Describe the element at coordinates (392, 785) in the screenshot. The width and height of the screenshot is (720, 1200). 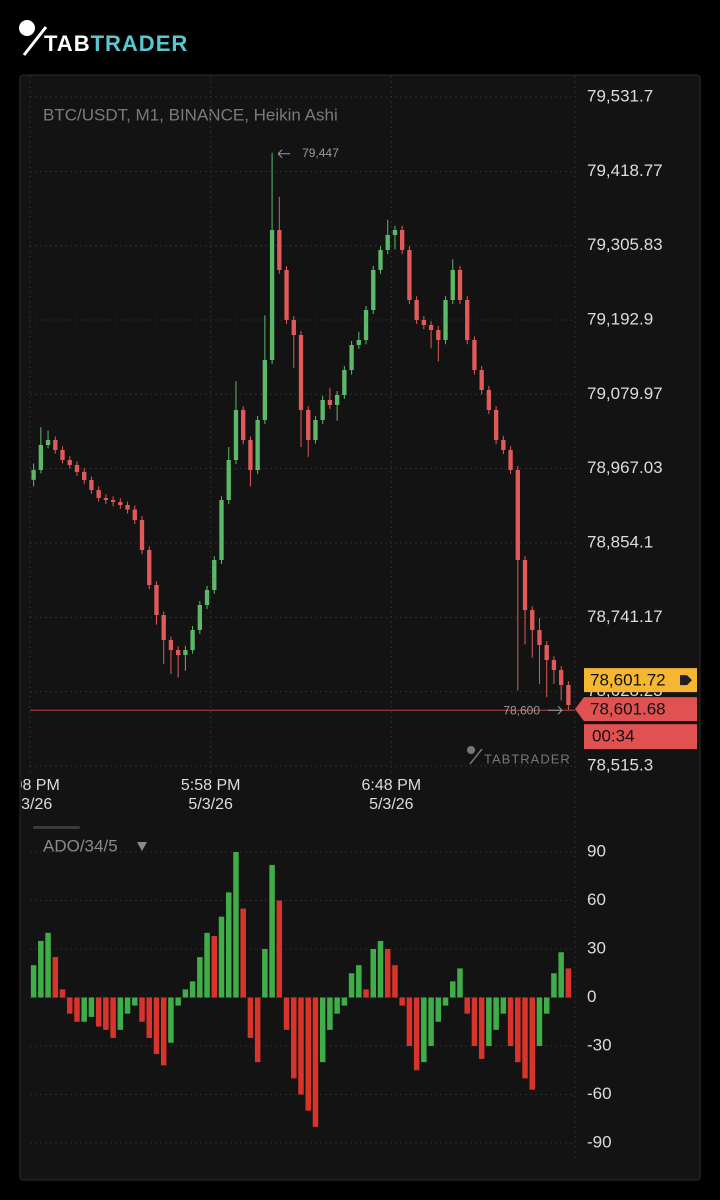
I see `x-tick-label: 6:48 PM` at that location.